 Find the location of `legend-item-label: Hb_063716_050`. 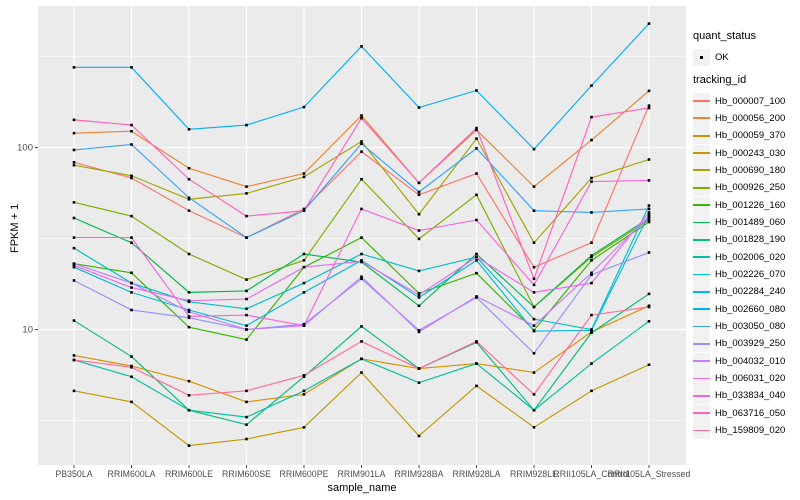

legend-item-label: Hb_063716_050 is located at coordinates (750, 413).